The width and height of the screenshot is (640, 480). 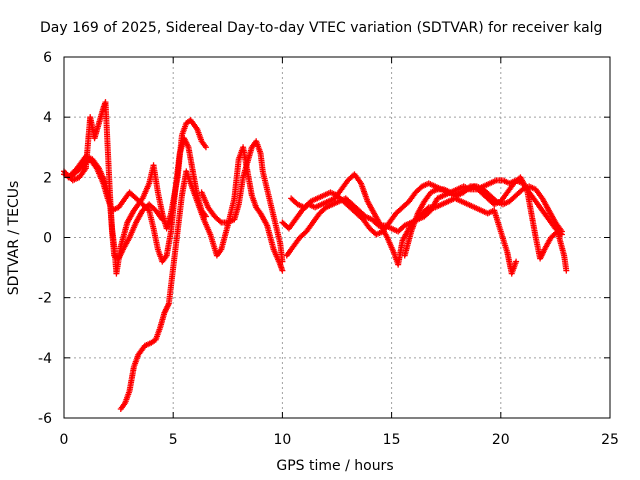 I want to click on y-tick-label: -4, so click(x=45, y=359).